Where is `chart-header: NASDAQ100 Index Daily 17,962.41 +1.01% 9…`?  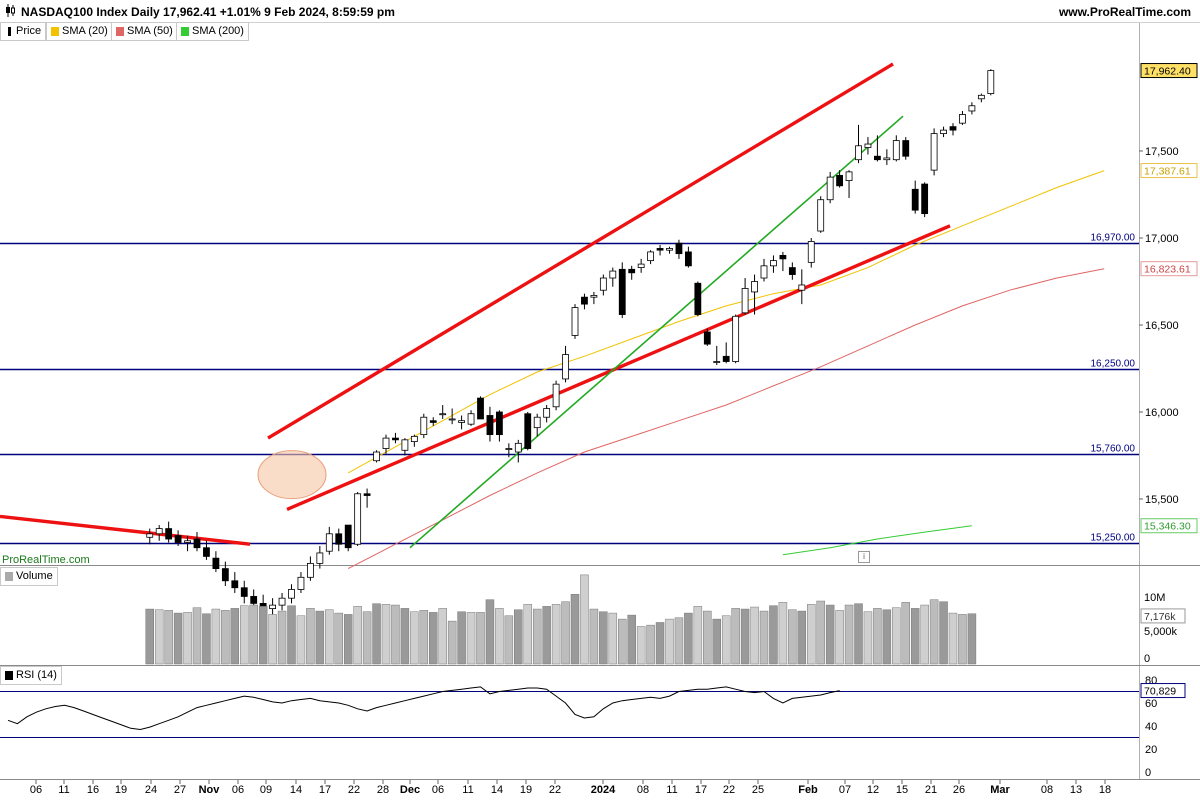 chart-header: NASDAQ100 Index Daily 17,962.41 +1.01% 9… is located at coordinates (600, 11).